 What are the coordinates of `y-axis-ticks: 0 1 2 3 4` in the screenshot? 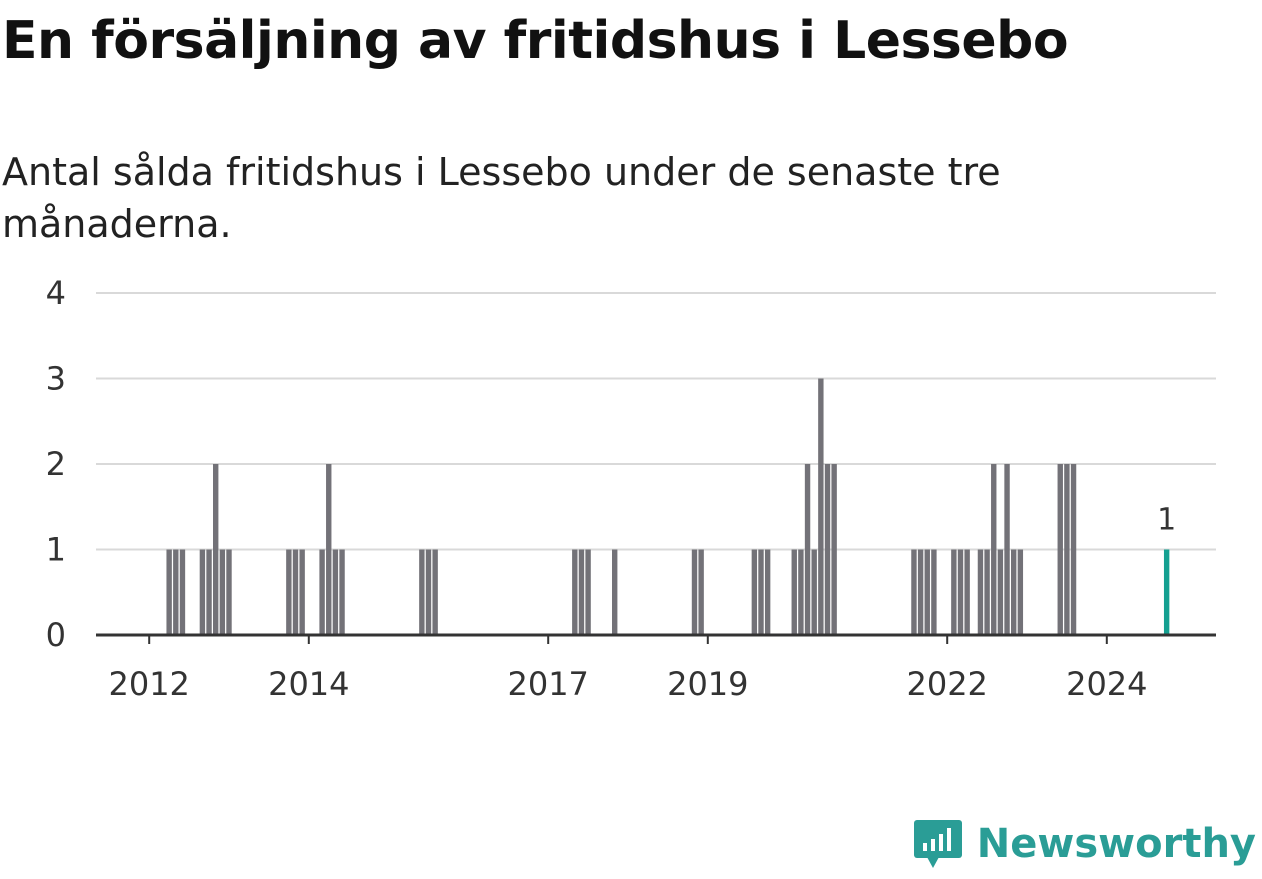 It's located at (56, 464).